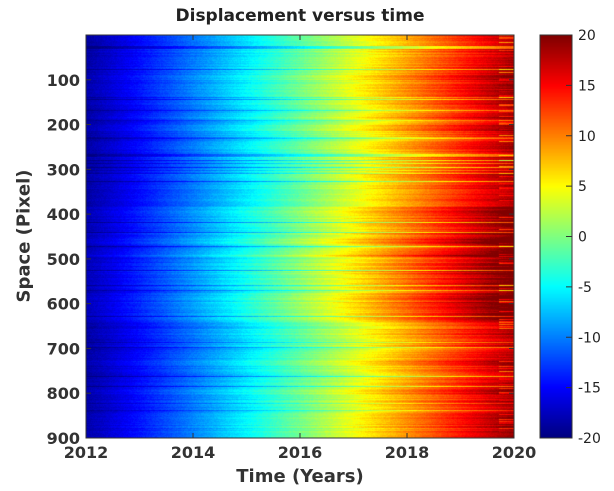 The image size is (614, 491). What do you see at coordinates (63, 393) in the screenshot?
I see `y-tick-label: 800` at bounding box center [63, 393].